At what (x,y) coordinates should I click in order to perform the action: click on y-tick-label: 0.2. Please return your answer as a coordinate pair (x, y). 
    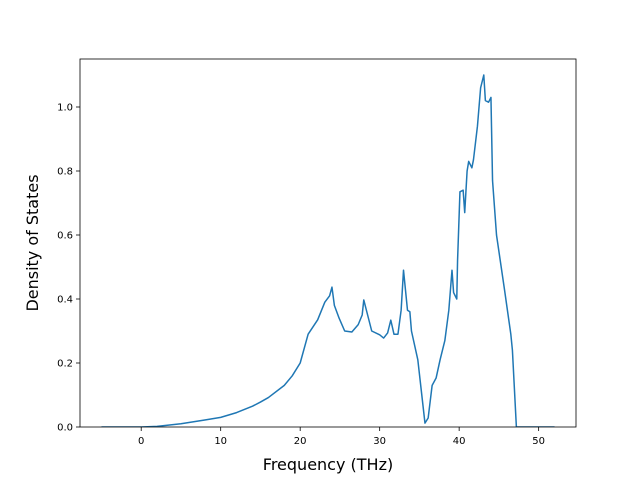
    Looking at the image, I should click on (65, 364).